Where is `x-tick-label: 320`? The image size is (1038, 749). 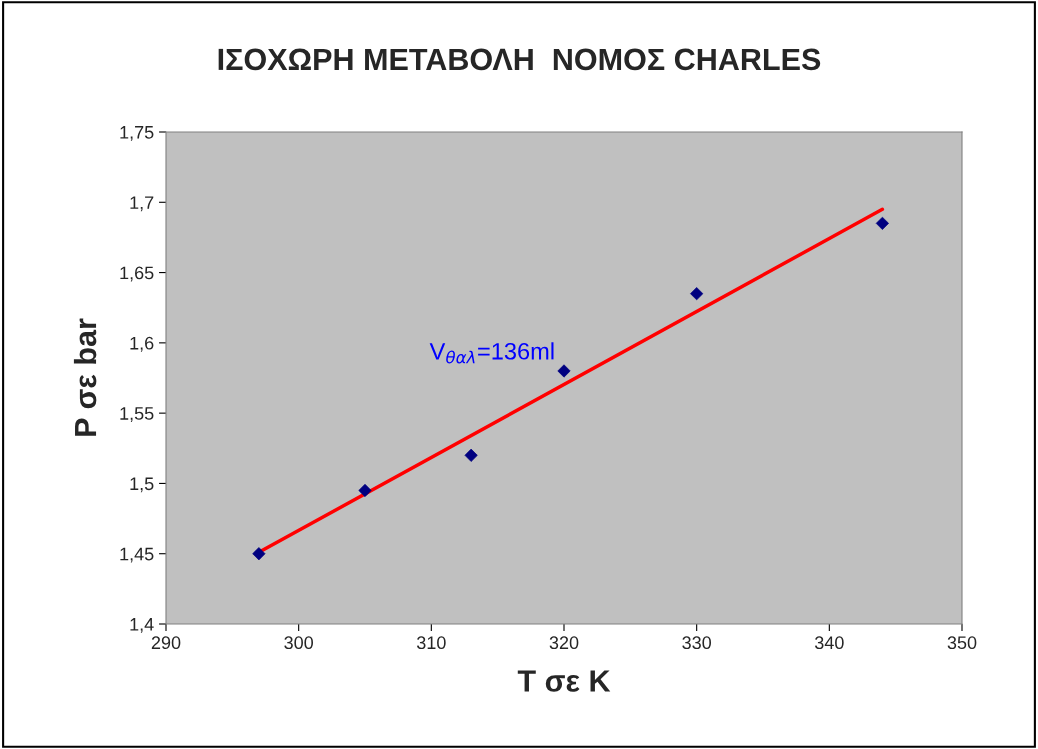
x-tick-label: 320 is located at coordinates (564, 643).